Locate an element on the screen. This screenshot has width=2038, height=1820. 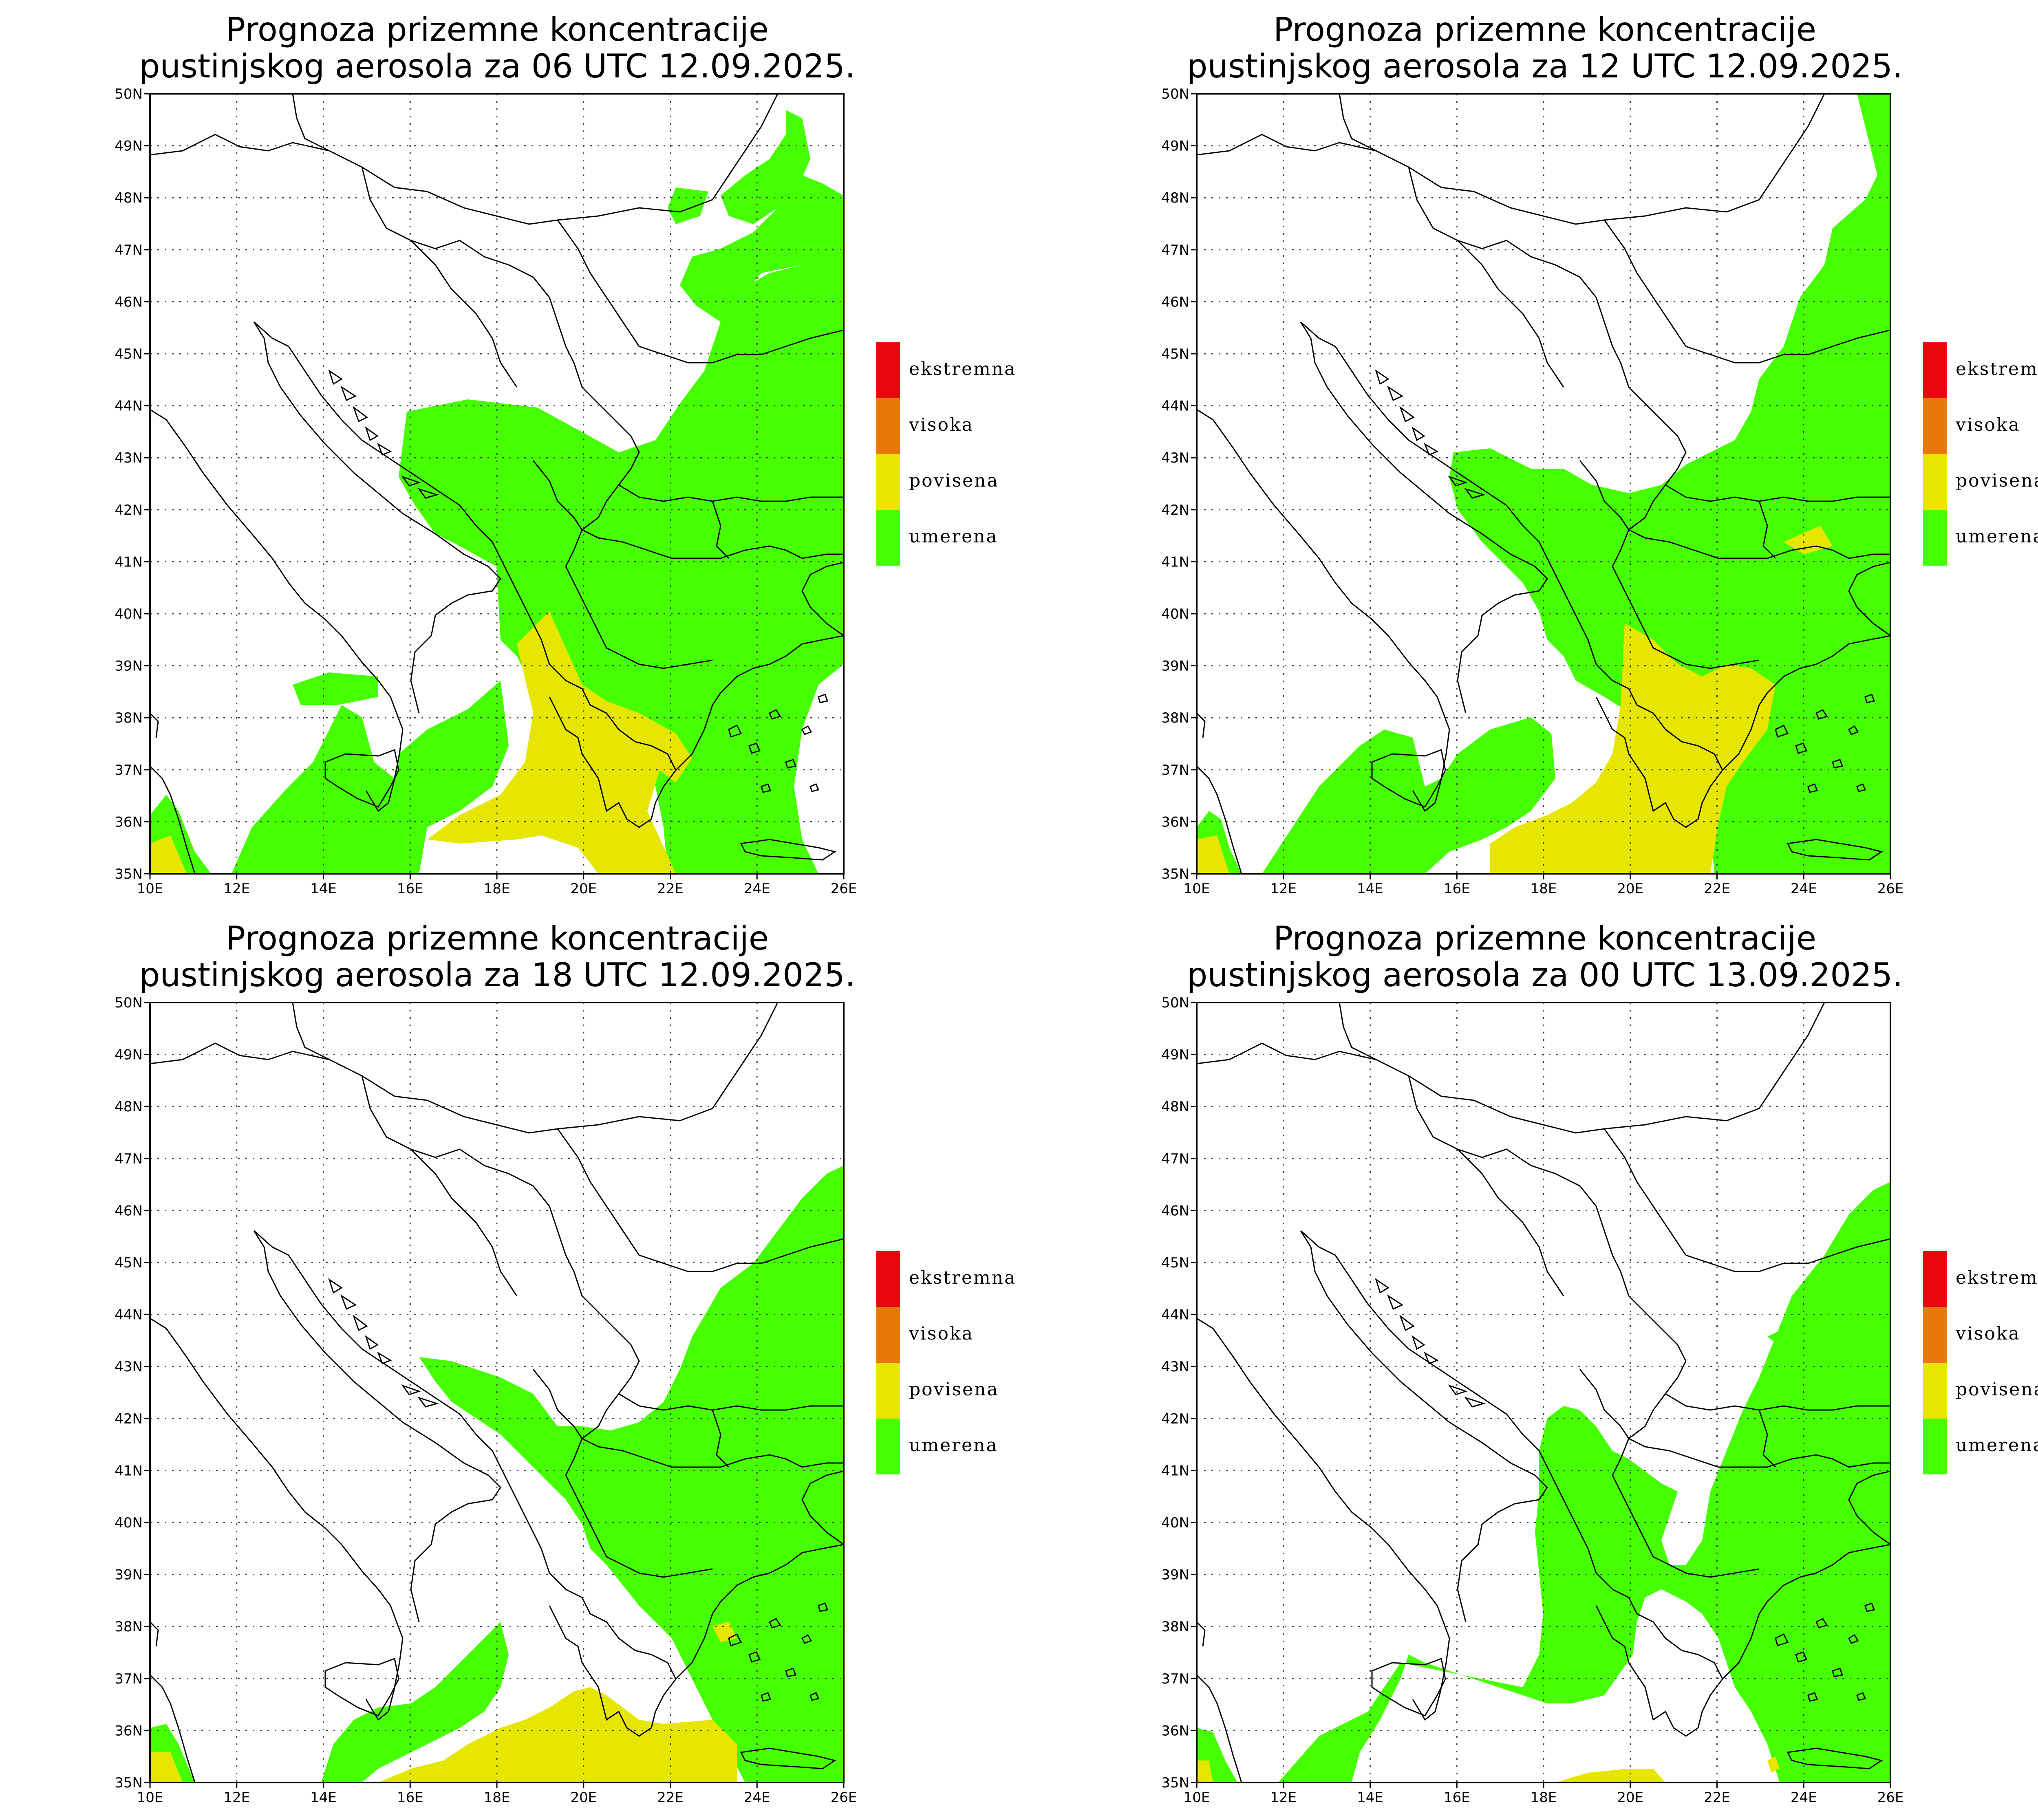
lon-label: 20E is located at coordinates (1630, 1798).